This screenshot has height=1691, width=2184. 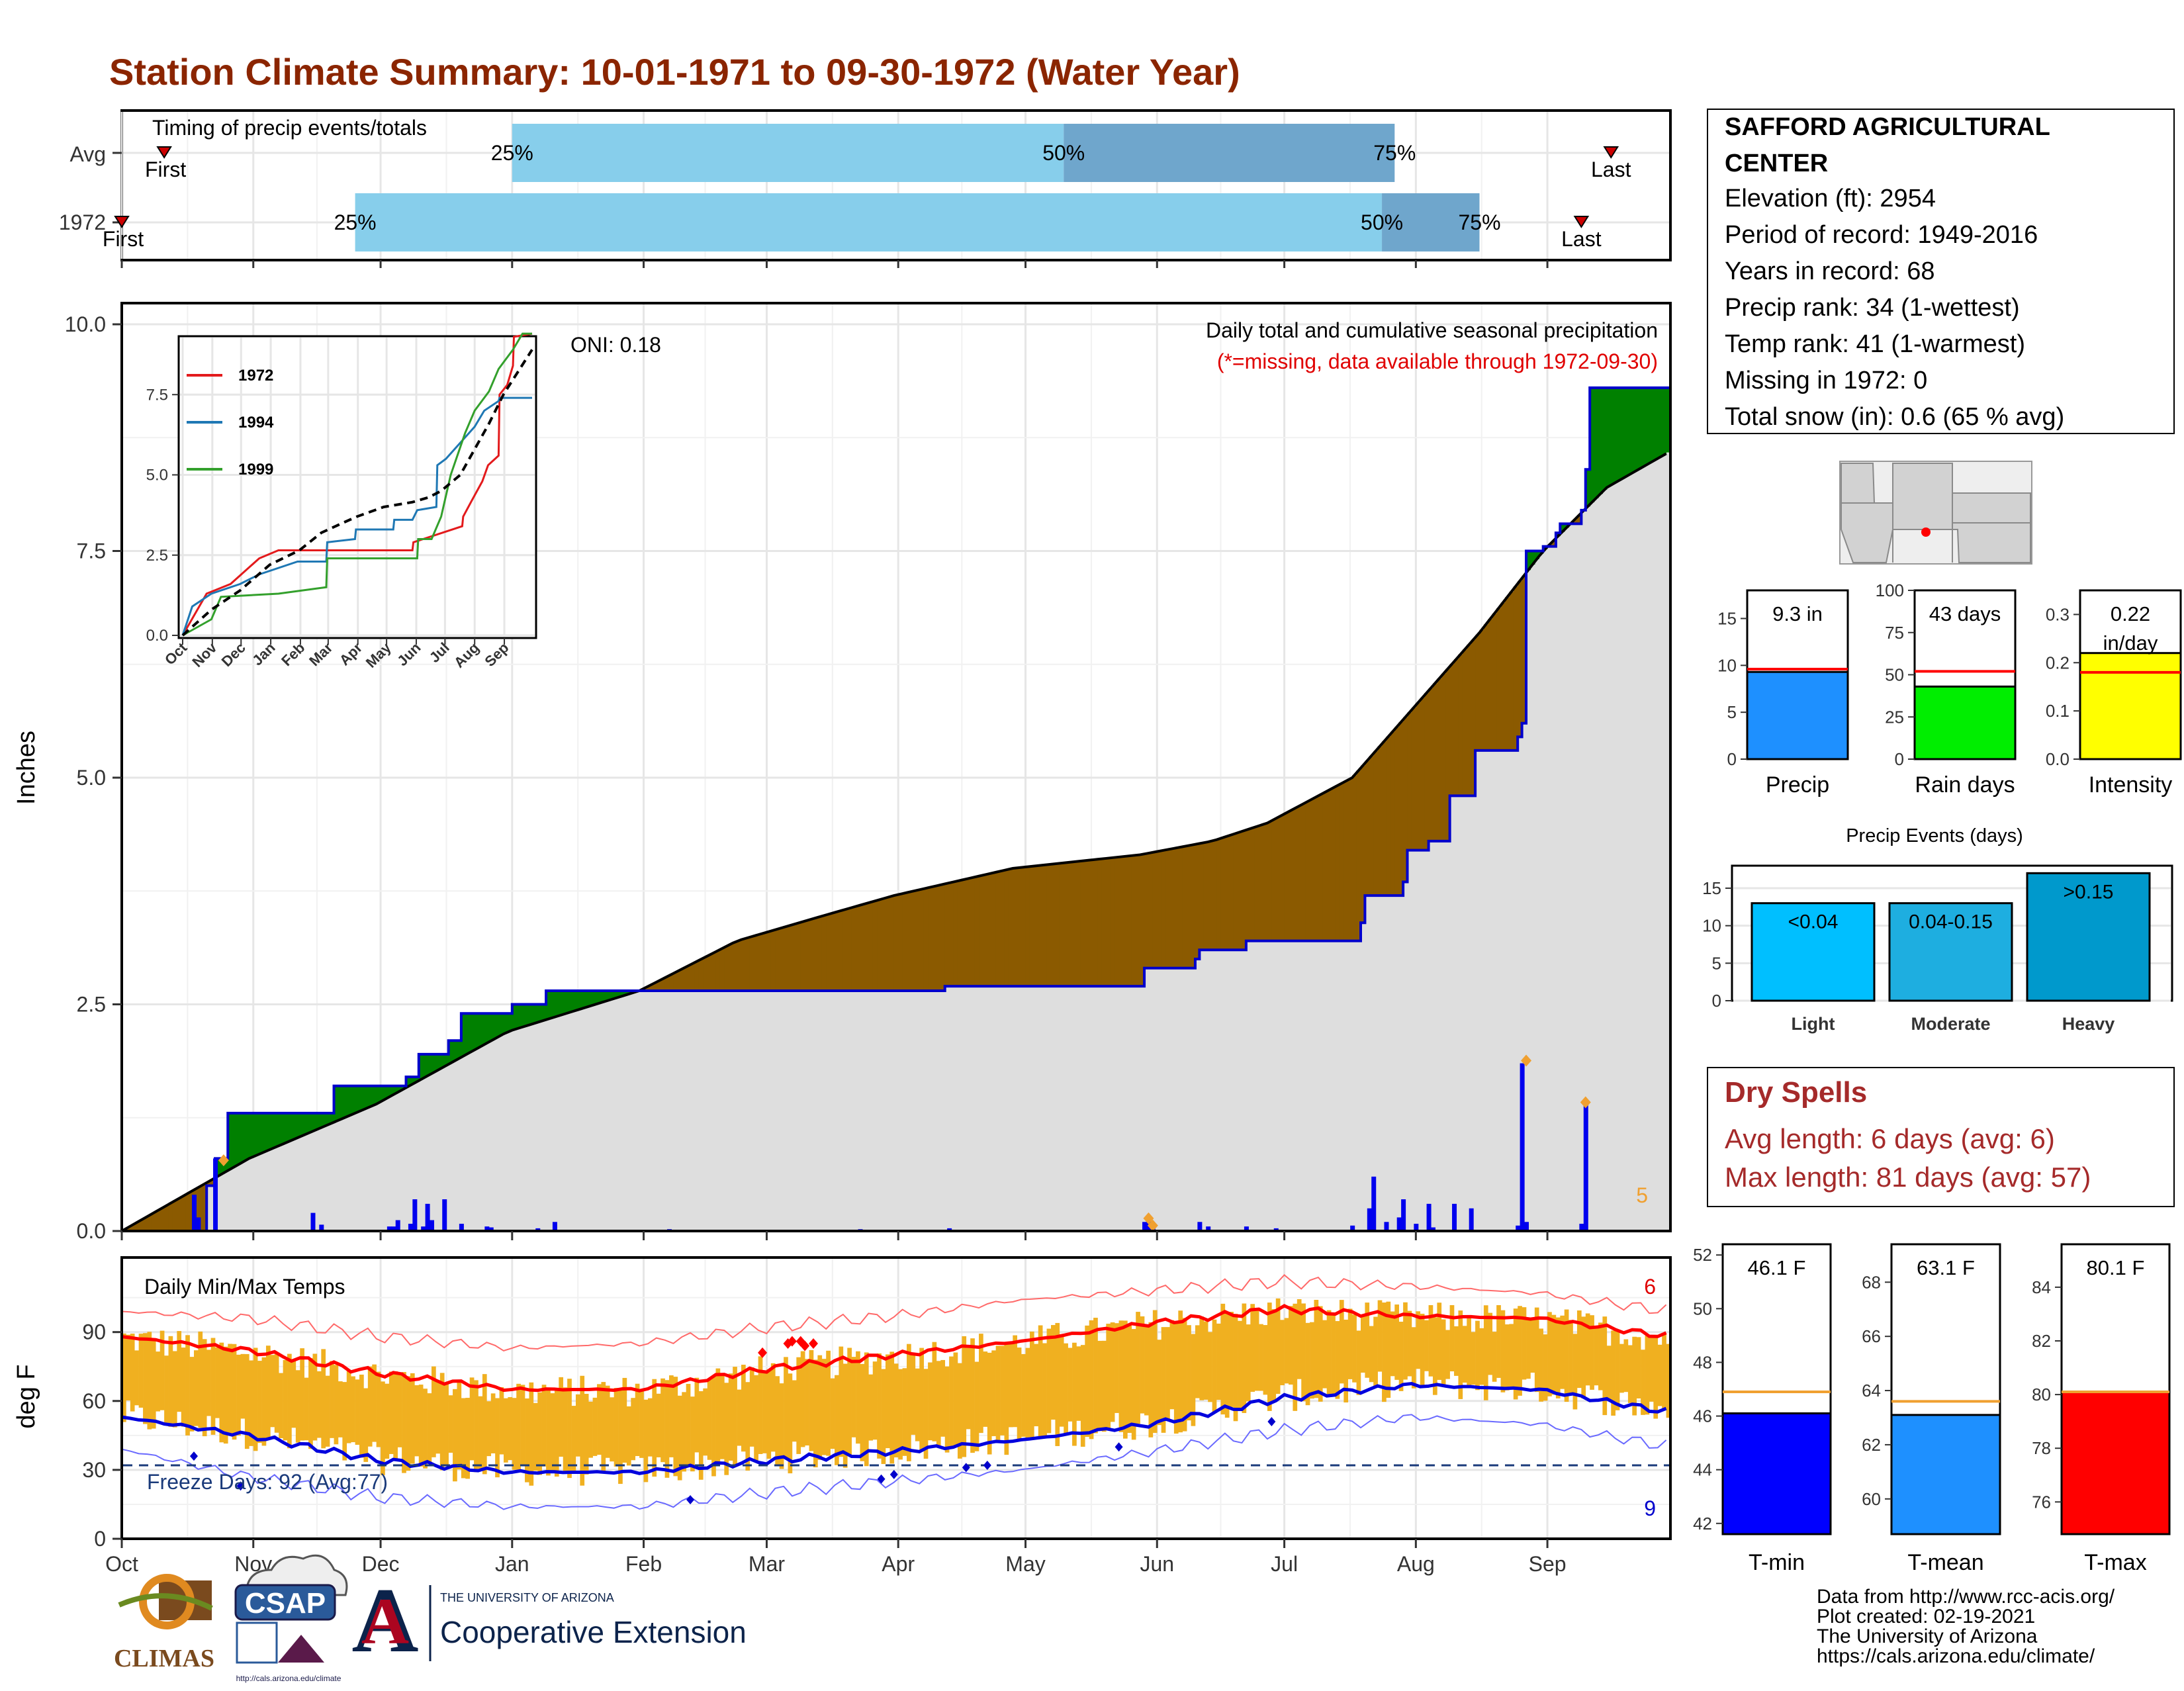 What do you see at coordinates (1875, 344) in the screenshot?
I see `station-temp-rank: Temp rank: 41 (1-warmest)` at bounding box center [1875, 344].